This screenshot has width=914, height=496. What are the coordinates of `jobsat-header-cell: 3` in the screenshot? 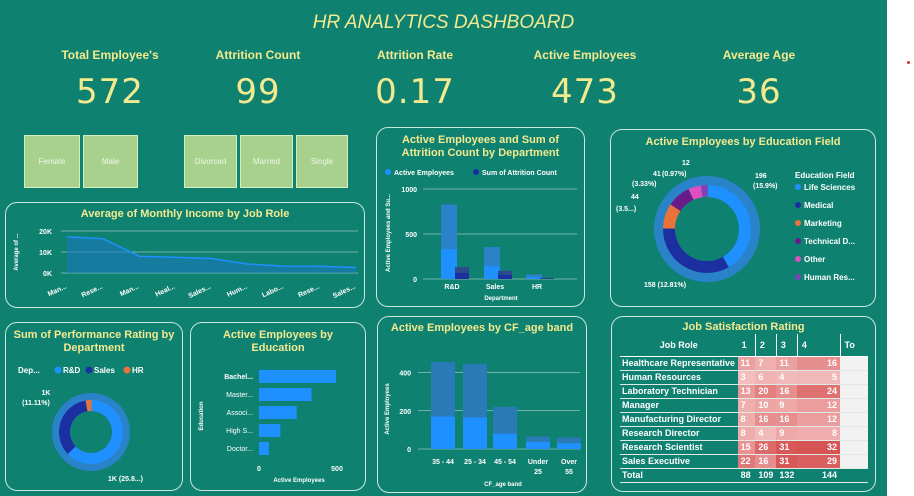 It's located at (787, 345).